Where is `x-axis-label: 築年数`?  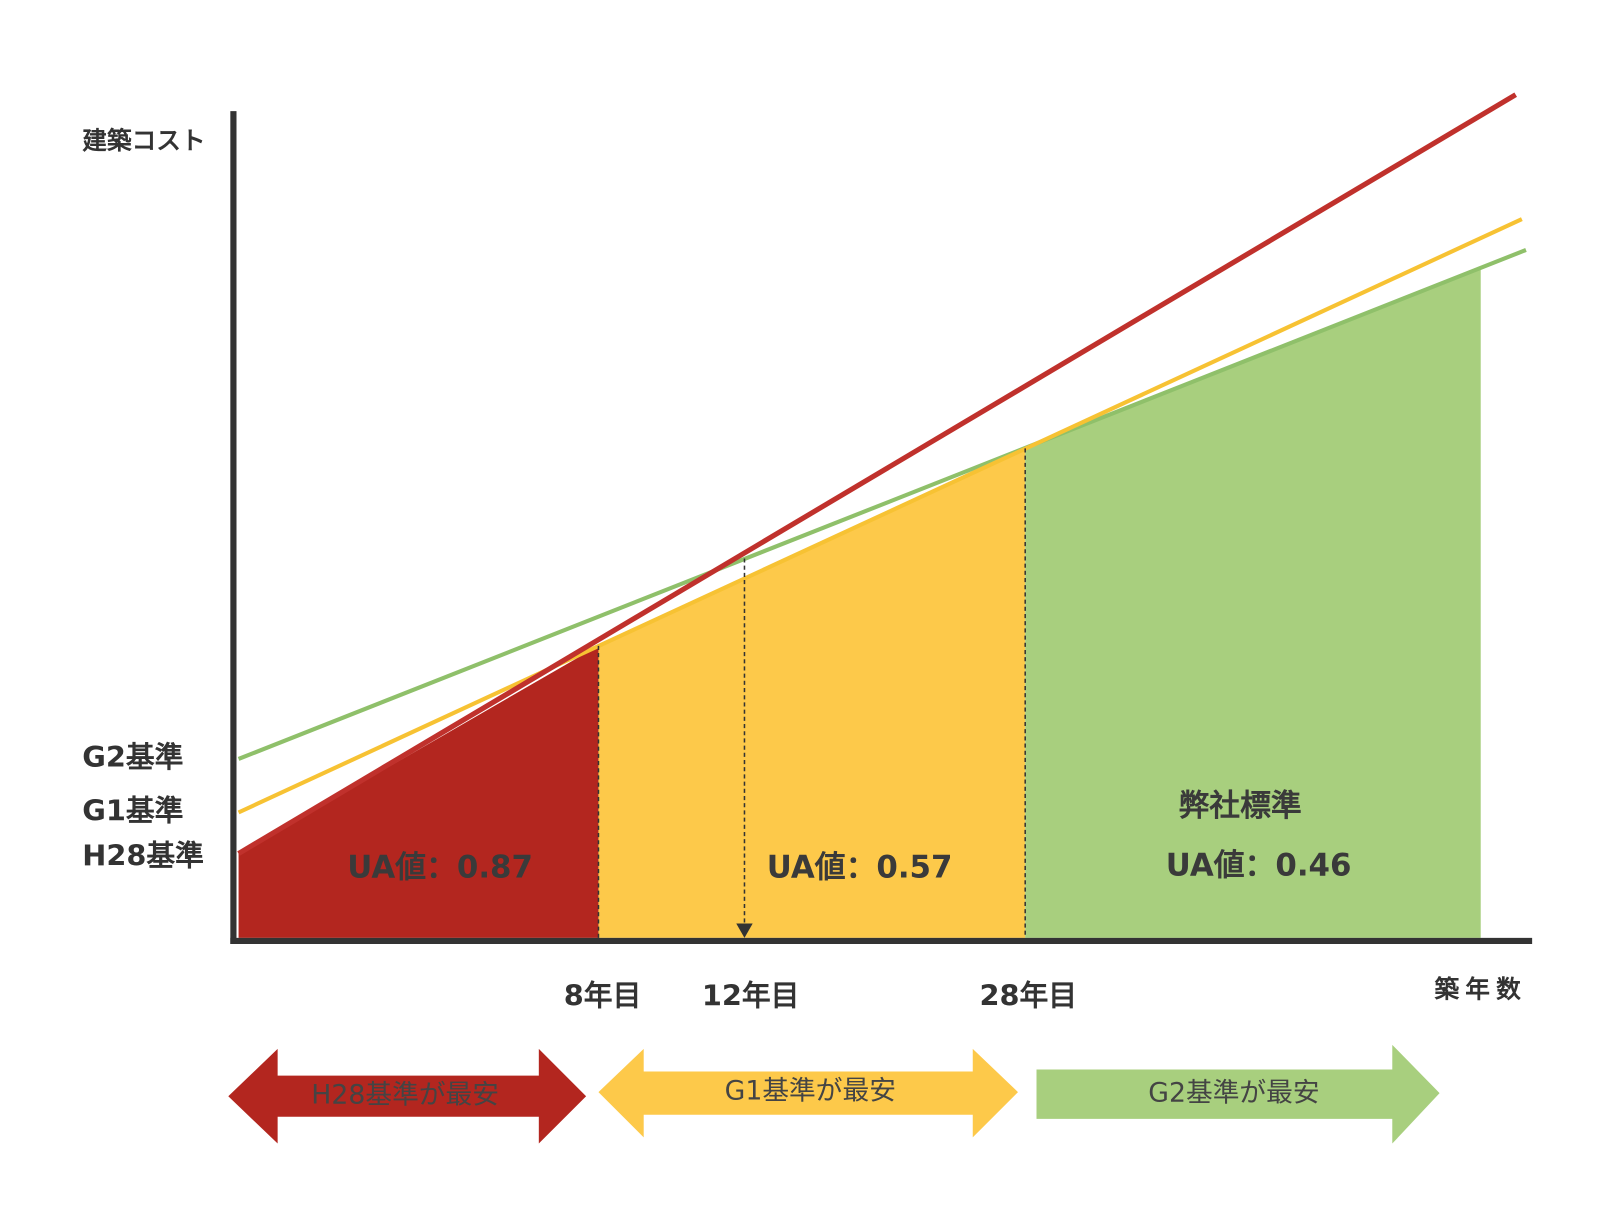 x-axis-label: 築年数 is located at coordinates (1479, 988).